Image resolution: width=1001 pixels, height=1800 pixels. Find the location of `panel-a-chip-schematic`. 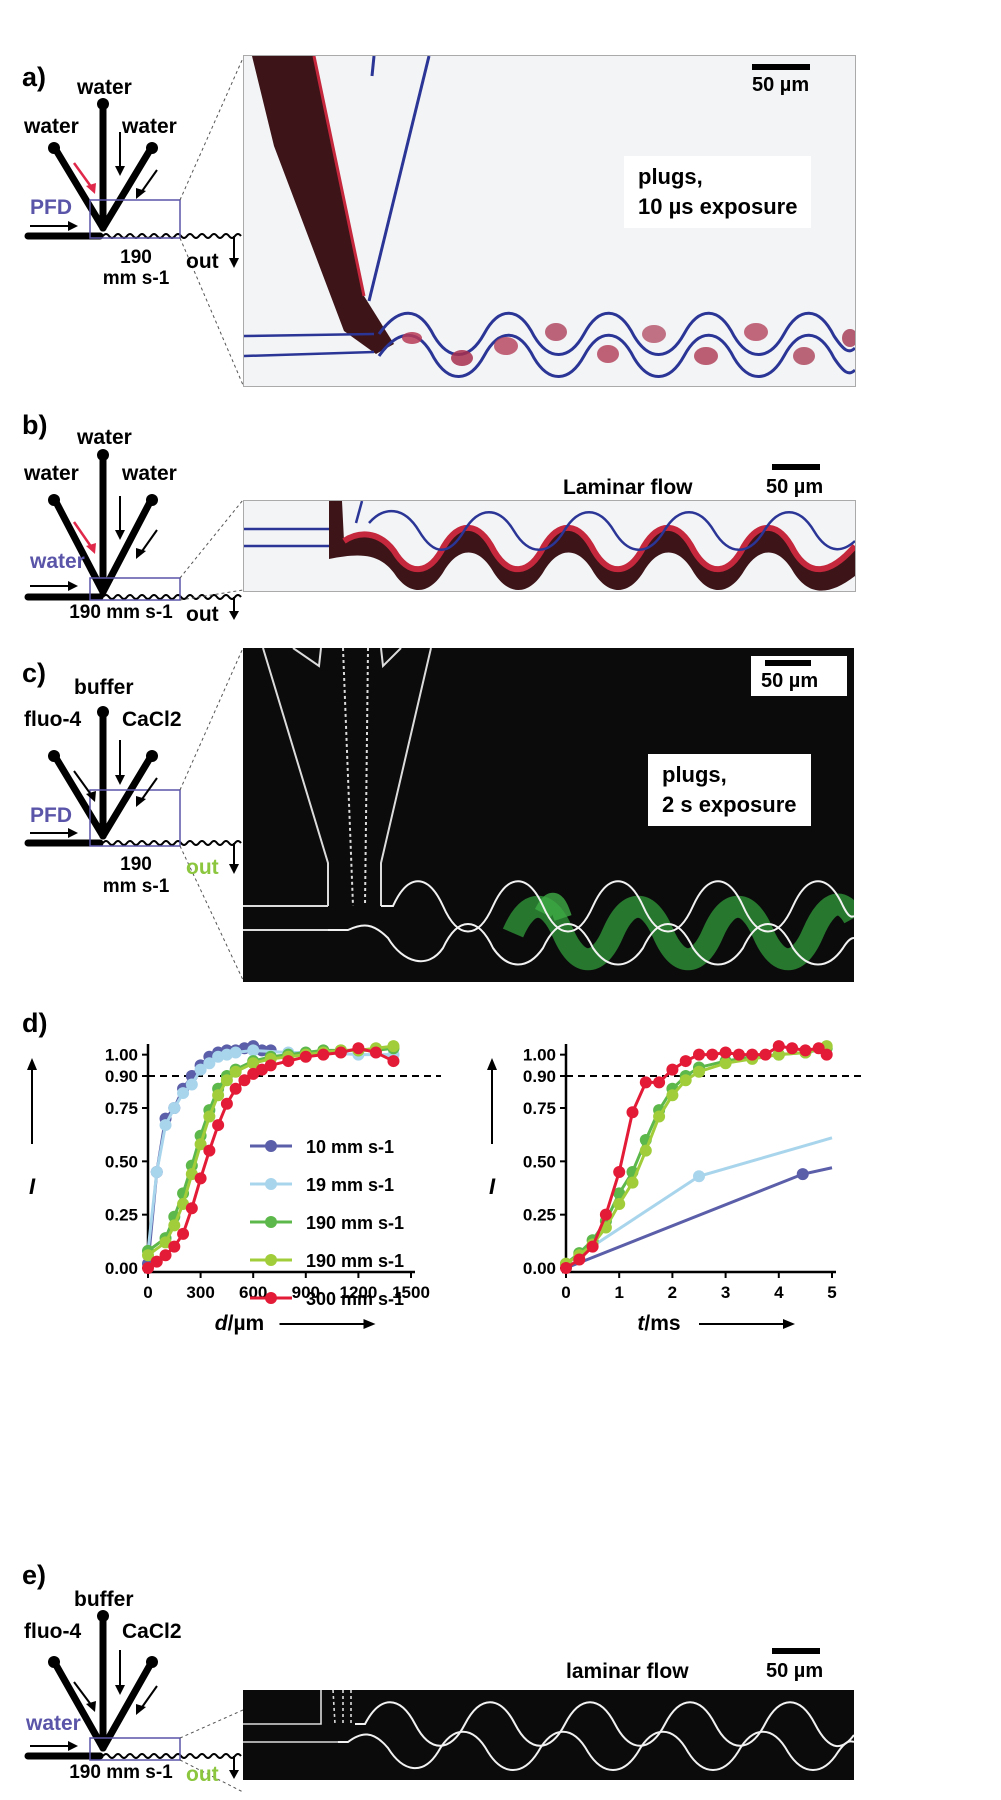

panel-a-chip-schematic is located at coordinates (138, 221).